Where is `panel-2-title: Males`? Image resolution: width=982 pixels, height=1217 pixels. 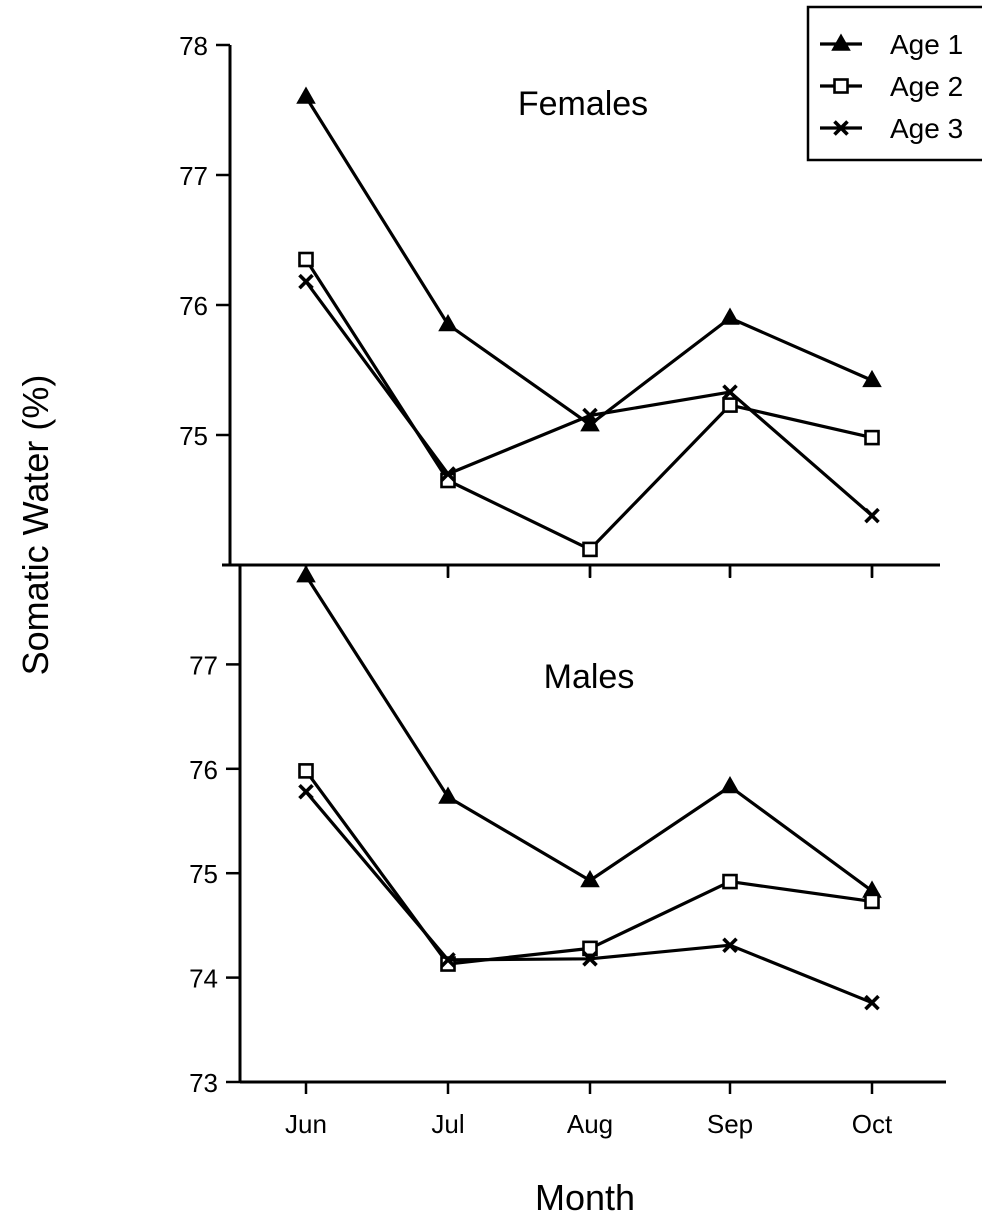 panel-2-title: Males is located at coordinates (589, 677).